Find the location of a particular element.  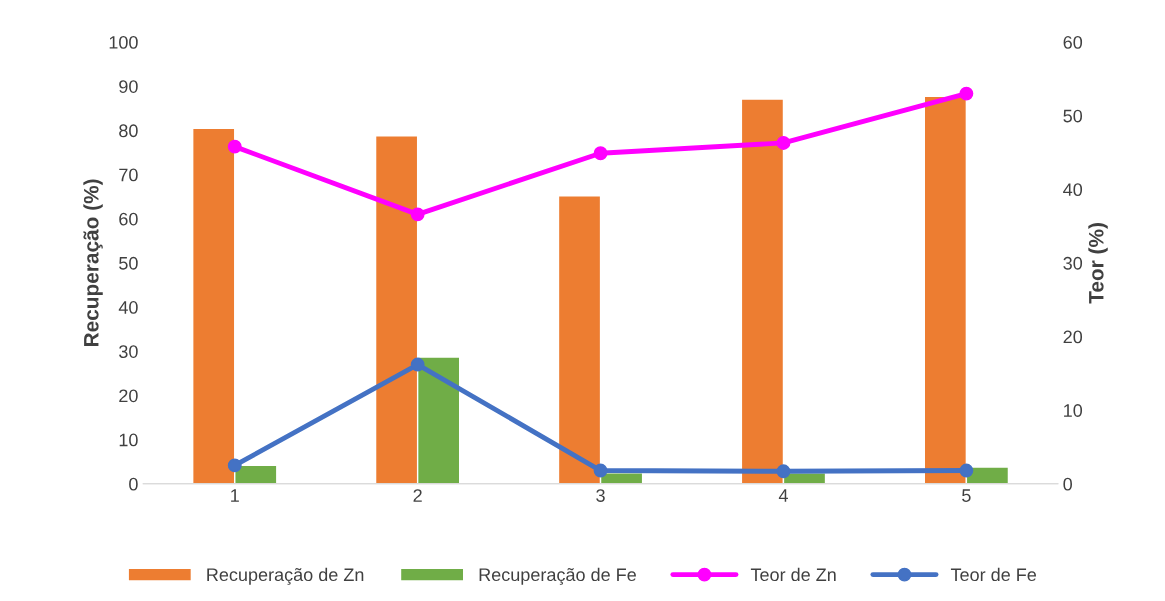

x-tick-label: 5 is located at coordinates (966, 495).